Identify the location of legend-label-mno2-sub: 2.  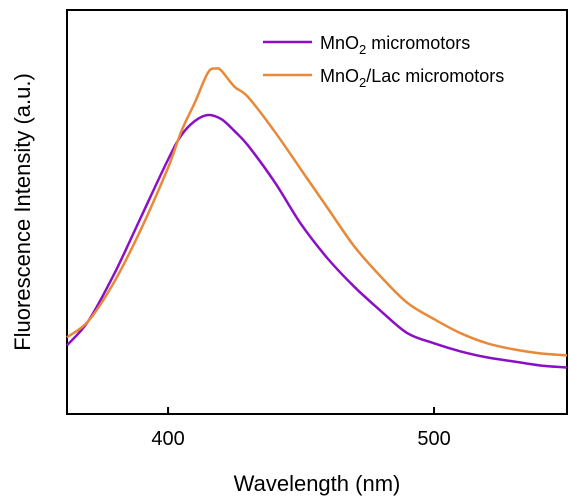
(362, 49).